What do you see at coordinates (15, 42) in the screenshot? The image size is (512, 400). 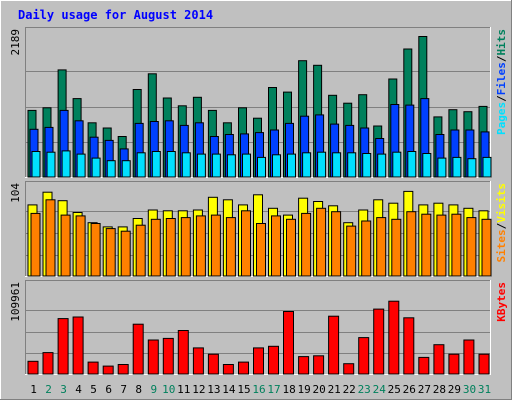 I see `y-max-label: 2189` at bounding box center [15, 42].